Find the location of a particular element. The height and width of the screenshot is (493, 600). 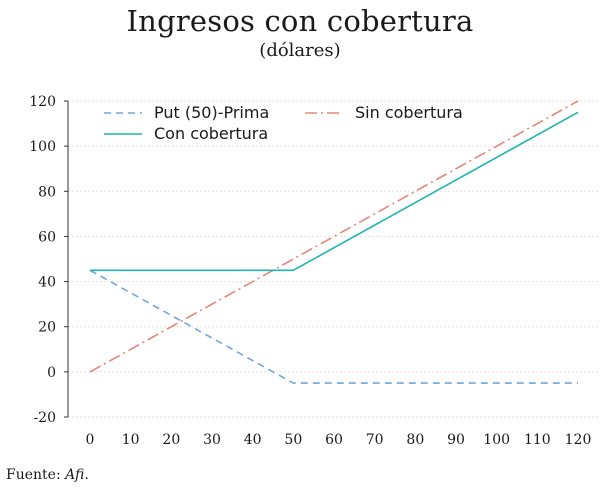

y-tick-label: 60 is located at coordinates (47, 237).